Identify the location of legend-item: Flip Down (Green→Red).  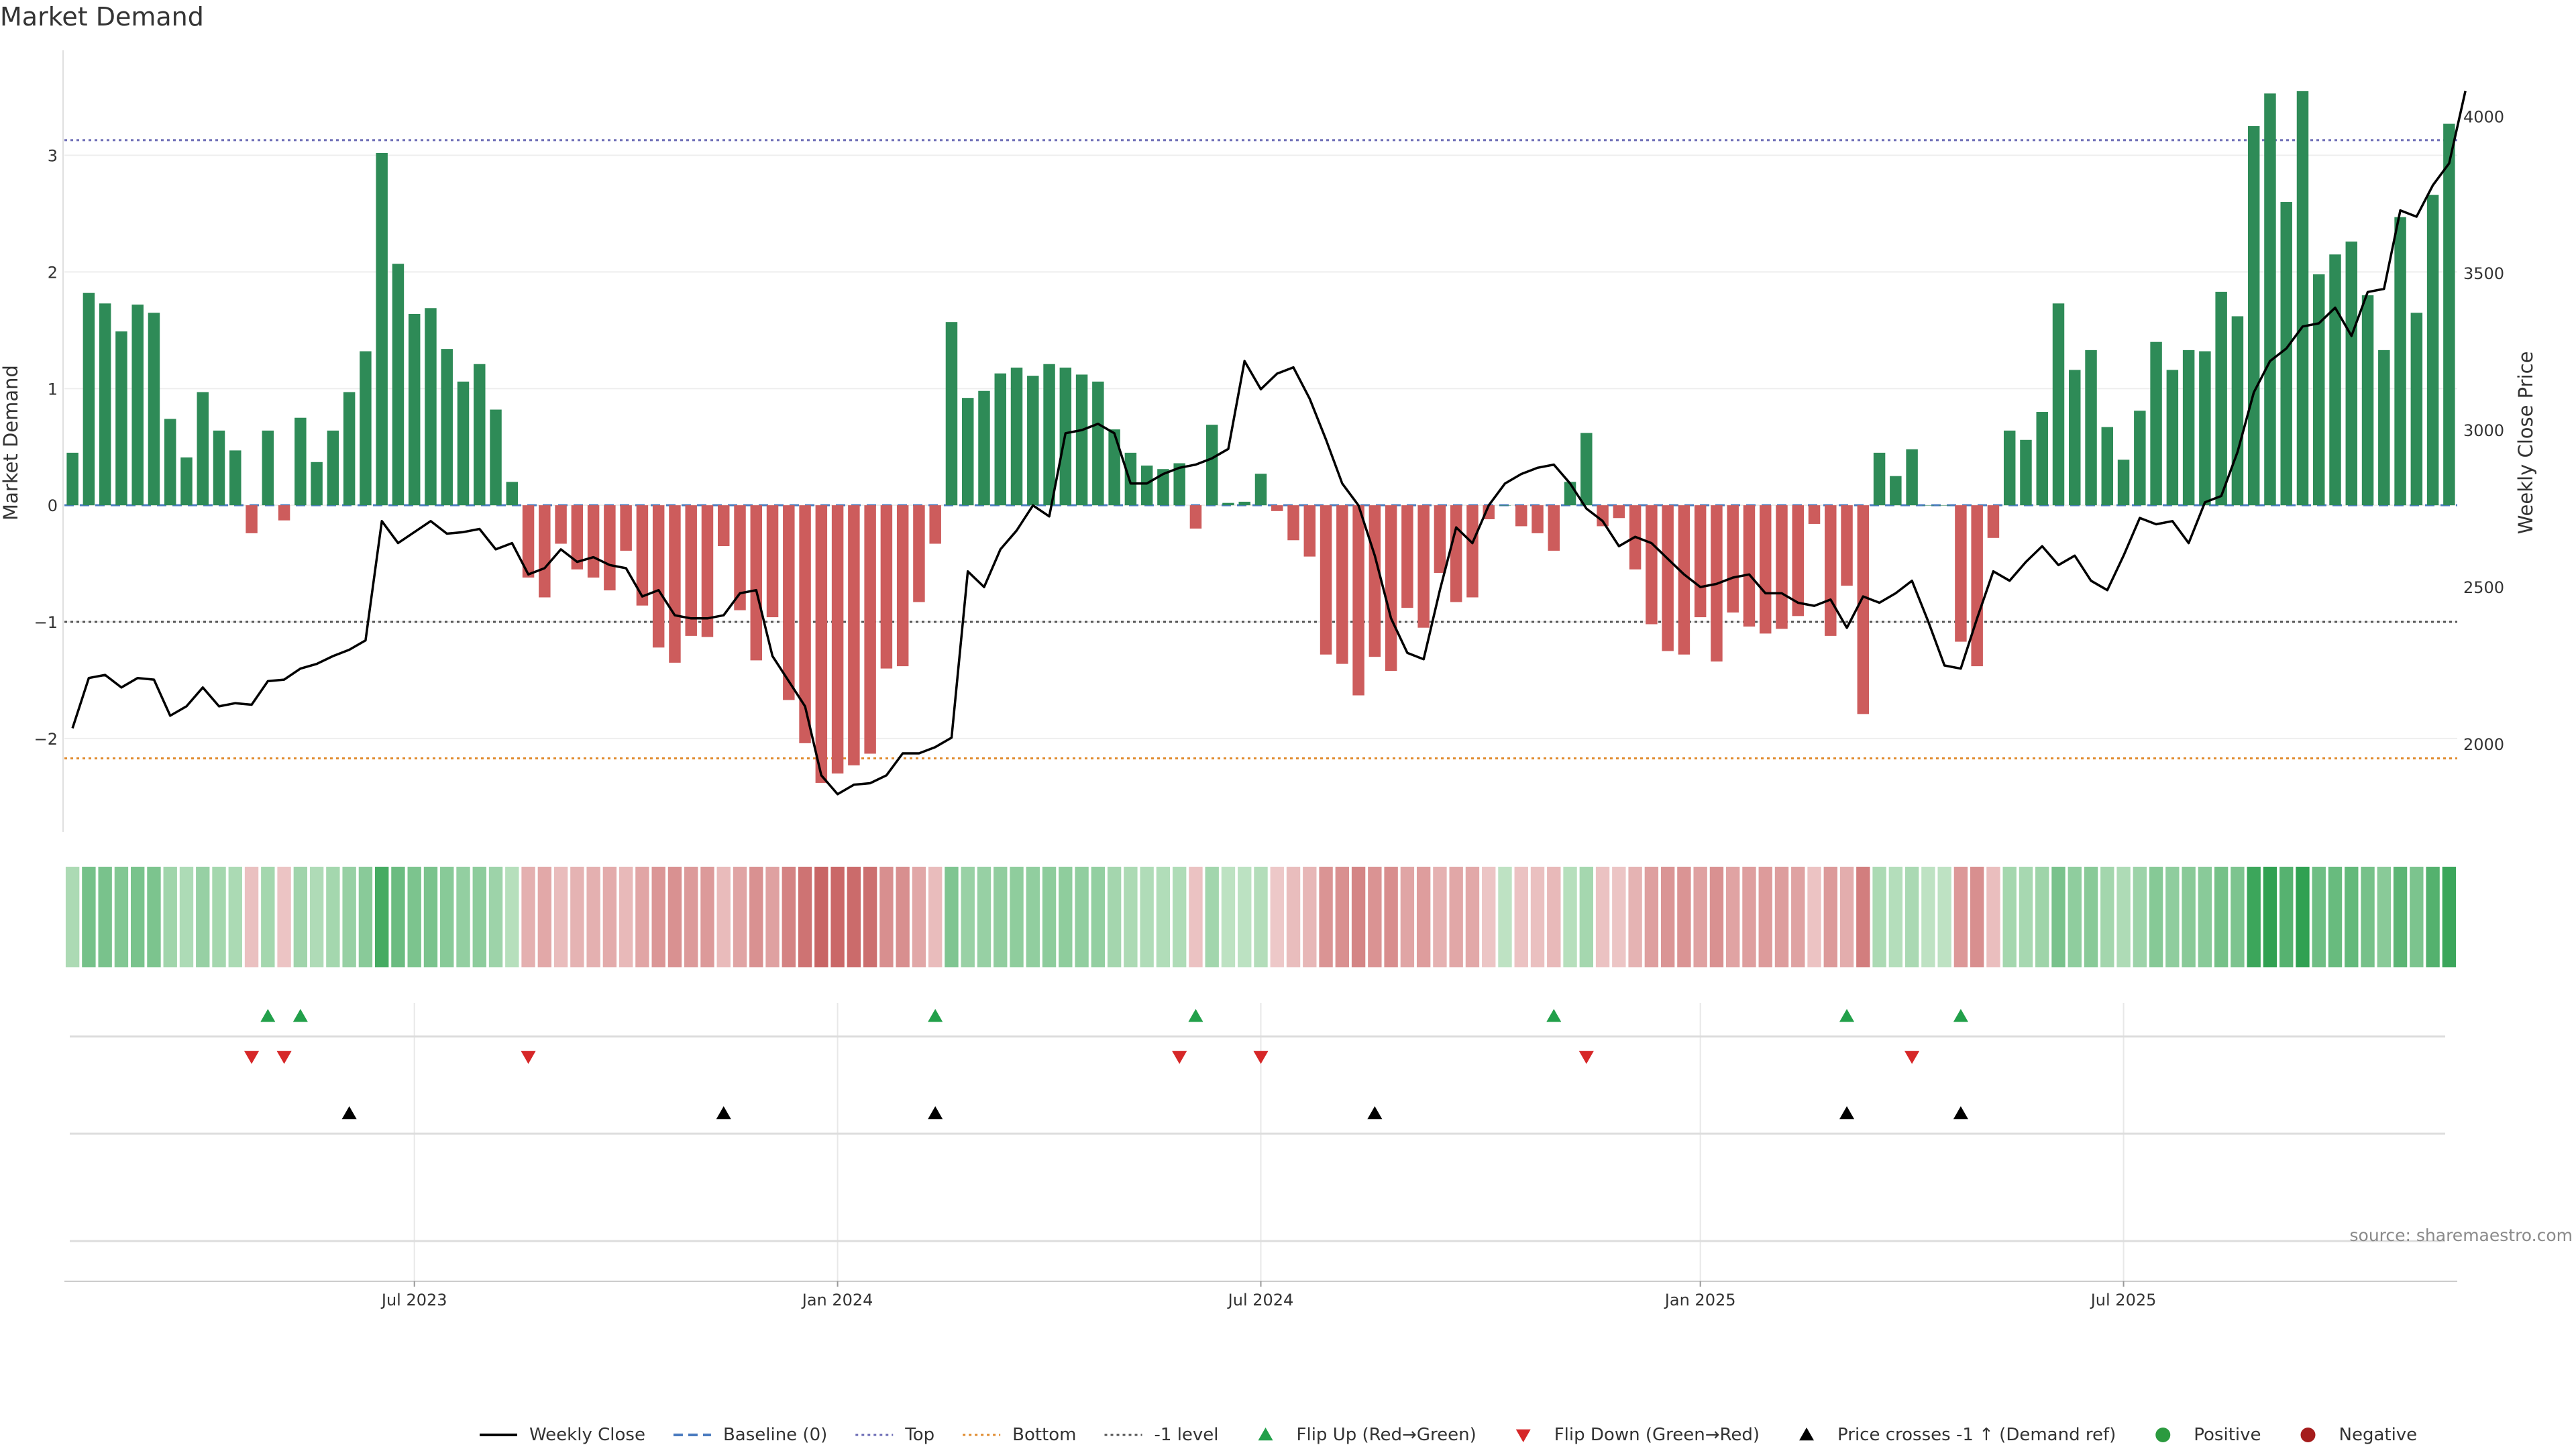
(1637, 1435).